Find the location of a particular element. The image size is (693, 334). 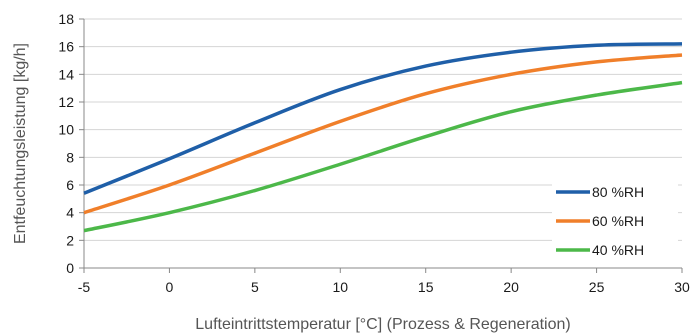

legend-label-2: 60 %RH is located at coordinates (618, 221).